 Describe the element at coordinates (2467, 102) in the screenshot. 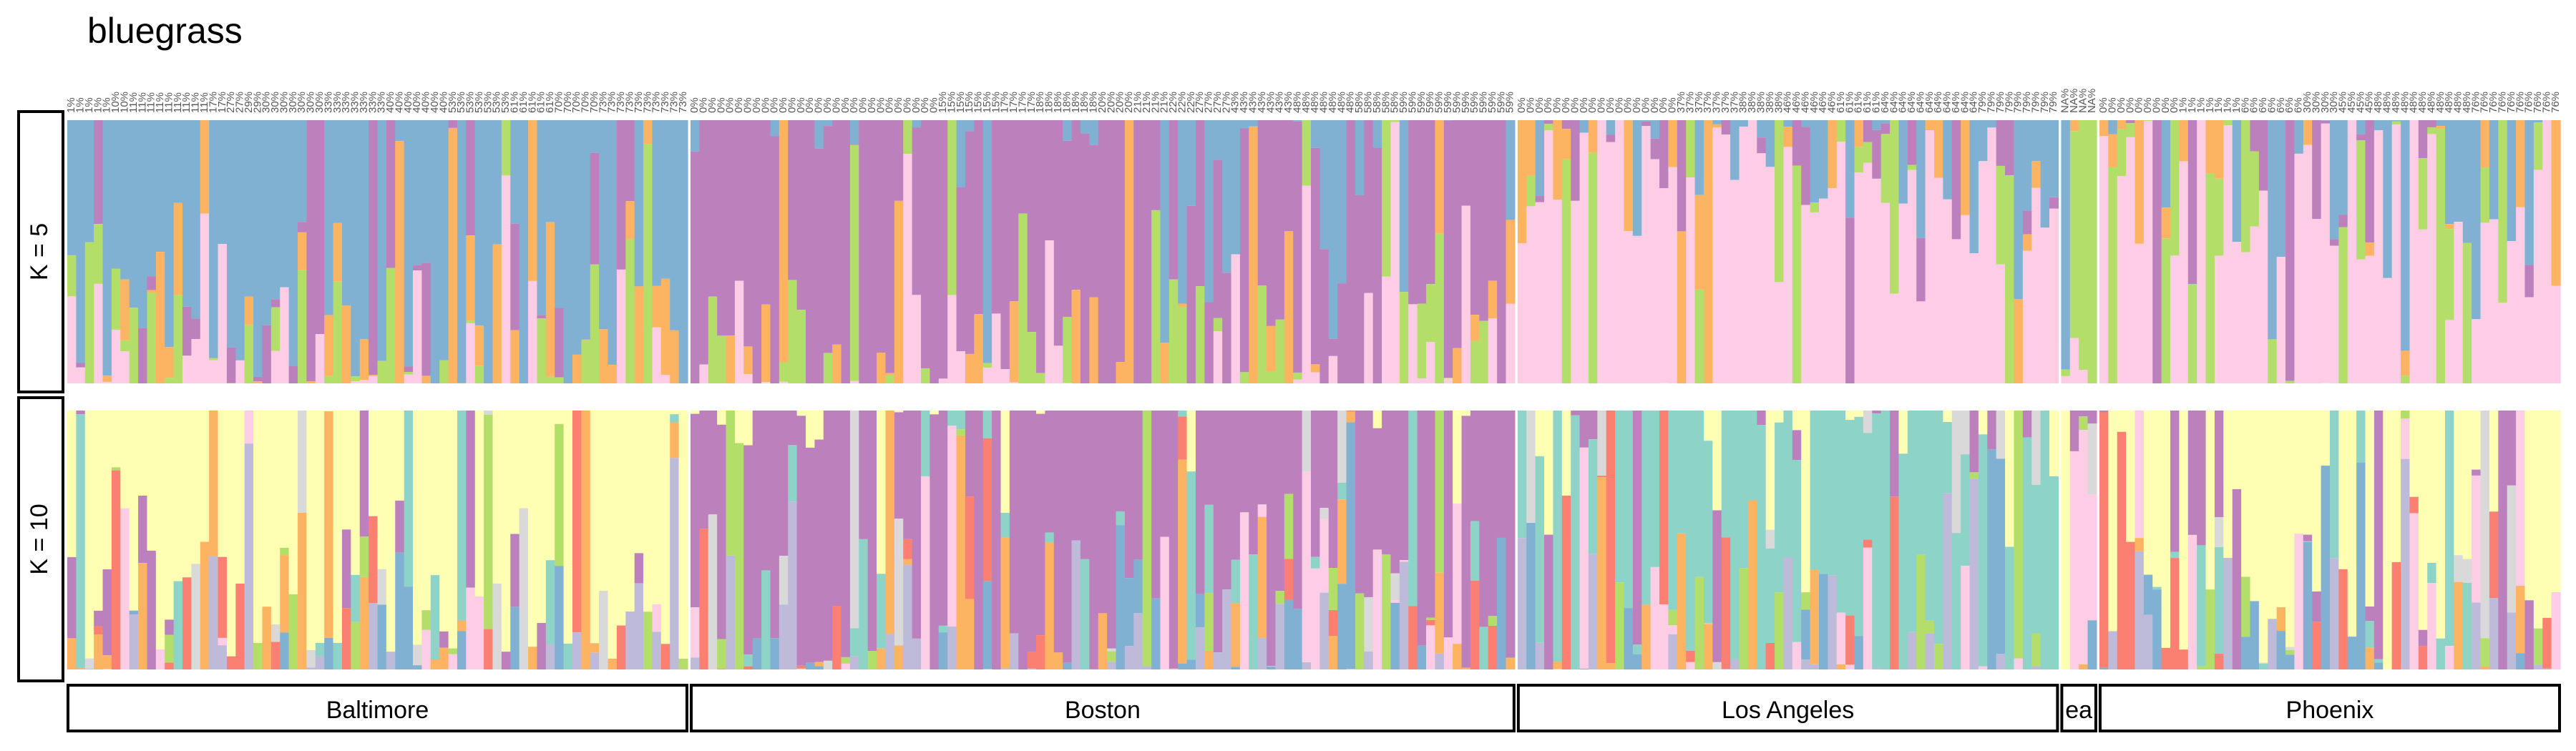

I see `x-tick-label: 48%` at that location.